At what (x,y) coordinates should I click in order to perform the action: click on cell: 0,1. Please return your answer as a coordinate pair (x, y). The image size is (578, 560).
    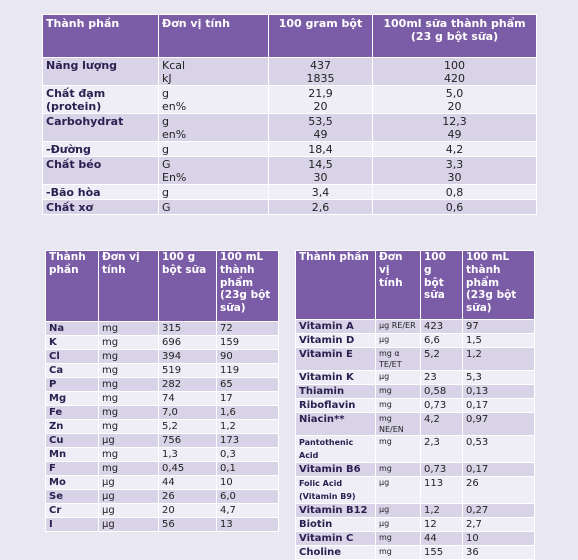
    Looking at the image, I should click on (247, 468).